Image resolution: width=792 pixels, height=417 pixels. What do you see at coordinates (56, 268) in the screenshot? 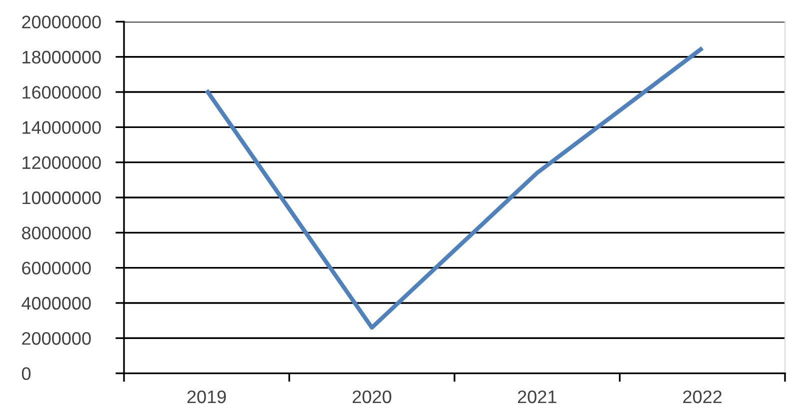
I see `y-tick-label: 6000000` at bounding box center [56, 268].